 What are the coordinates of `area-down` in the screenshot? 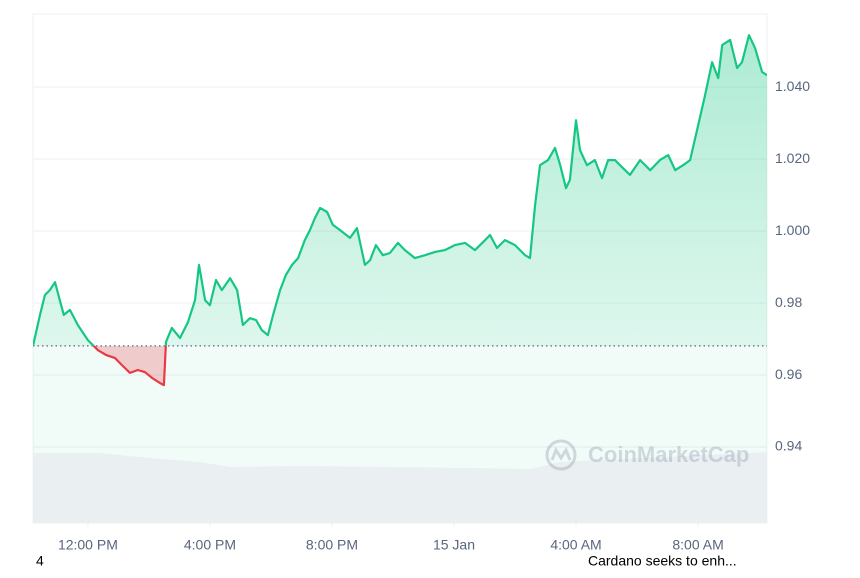 It's located at (400, 365).